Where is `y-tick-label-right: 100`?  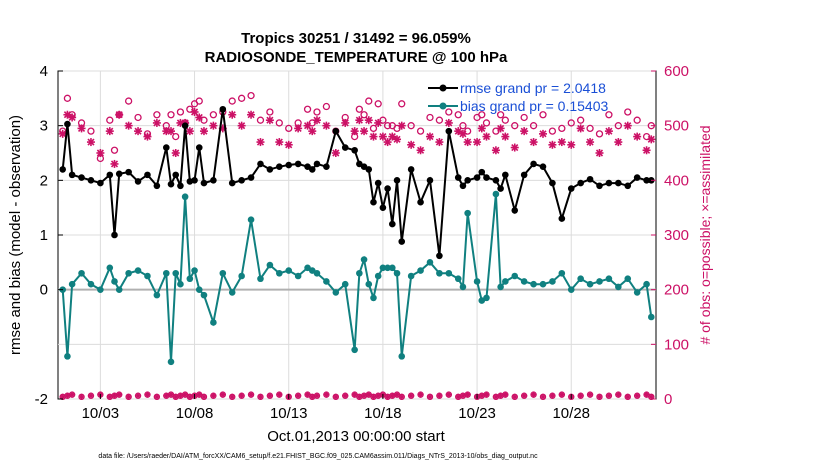 y-tick-label-right: 100 is located at coordinates (676, 344).